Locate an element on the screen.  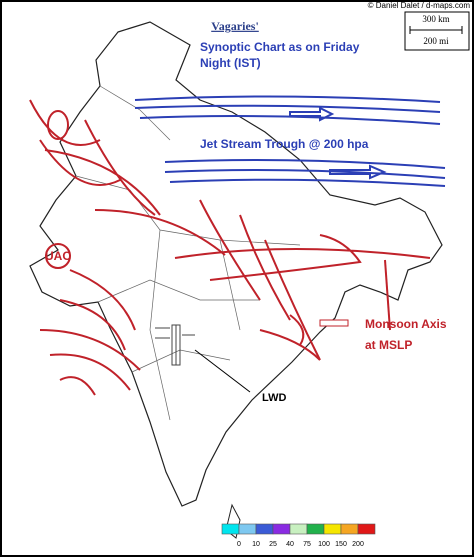
subtitle-line: Synoptic Chart as on Friday is located at coordinates (280, 47).